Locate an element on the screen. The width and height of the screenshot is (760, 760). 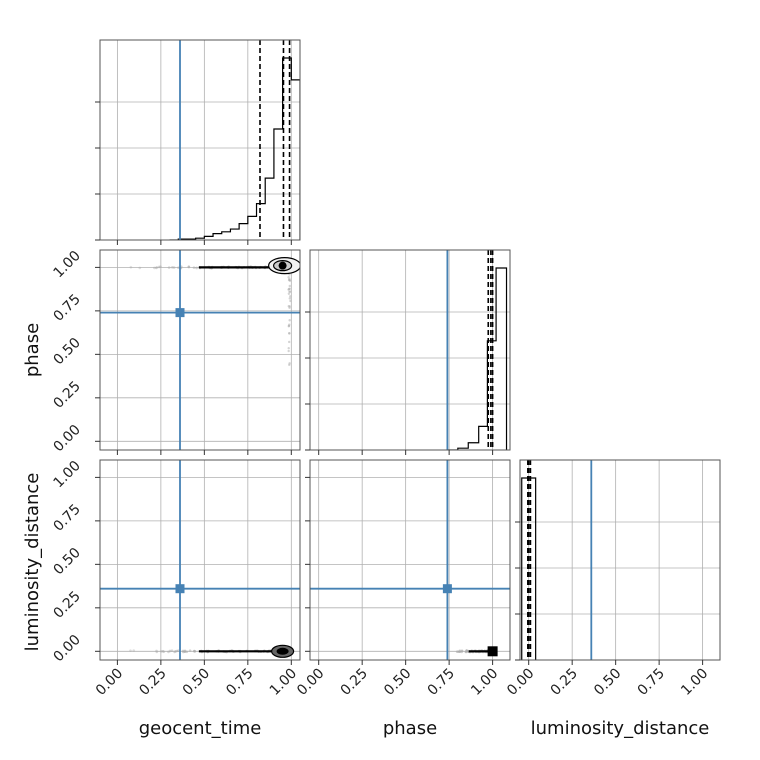
x-tick-label-luminosity-distance-3: 0.75 is located at coordinates (651, 682).